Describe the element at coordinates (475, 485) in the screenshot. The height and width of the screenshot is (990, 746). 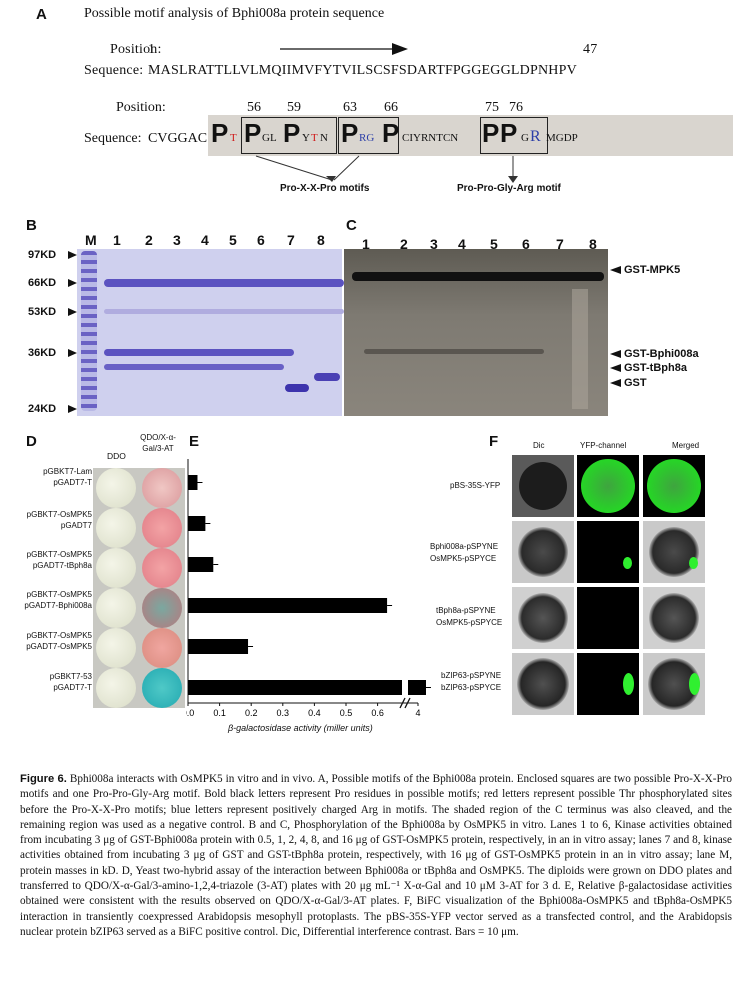
I see `construct-label: pBS-35S-YFP` at that location.